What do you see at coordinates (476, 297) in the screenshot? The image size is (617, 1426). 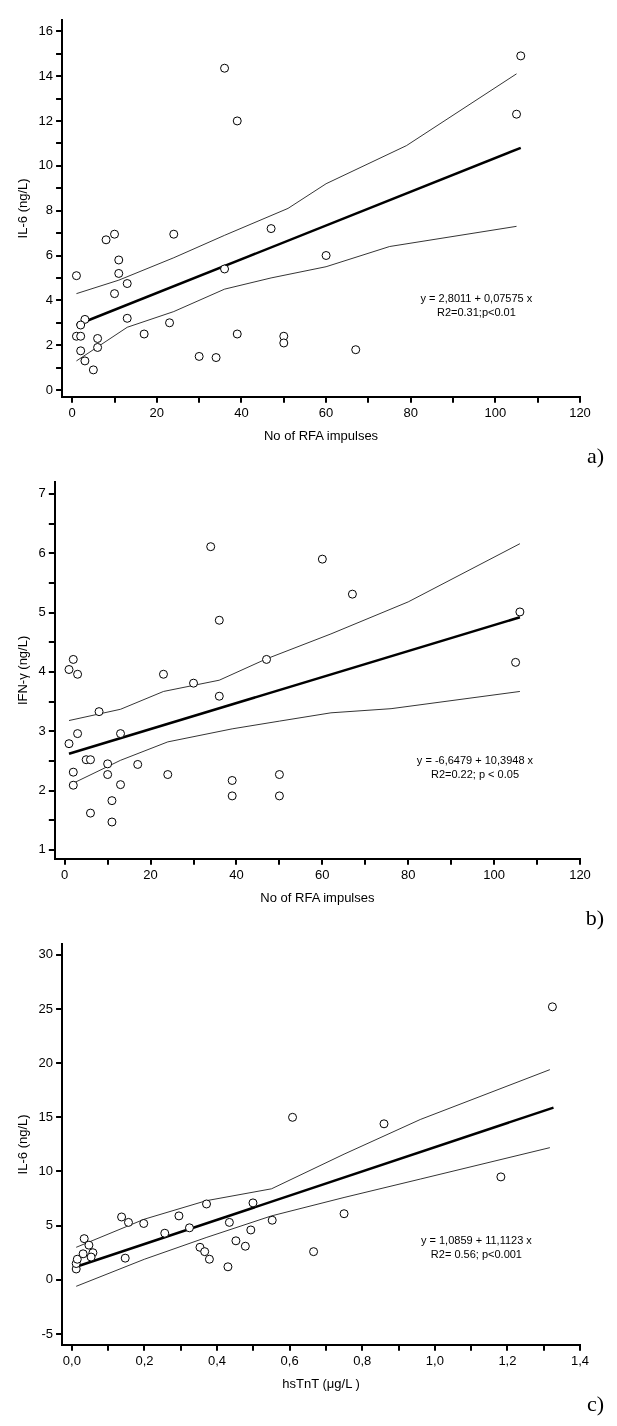 I see `annotation: y = 2,8011 + 0,07575 x` at bounding box center [476, 297].